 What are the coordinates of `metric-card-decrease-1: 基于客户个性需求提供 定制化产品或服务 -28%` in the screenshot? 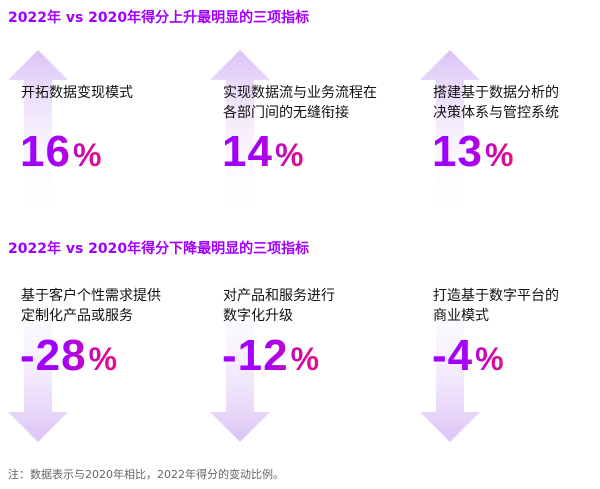 It's located at (103, 357).